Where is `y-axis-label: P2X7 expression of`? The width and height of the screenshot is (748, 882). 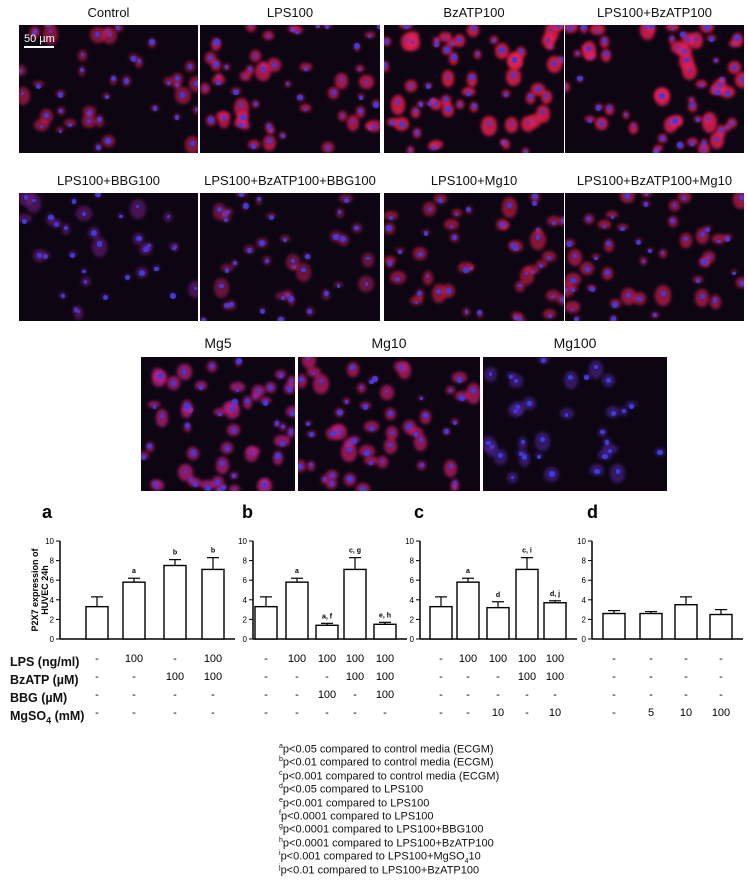 y-axis-label: P2X7 expression of is located at coordinates (35, 589).